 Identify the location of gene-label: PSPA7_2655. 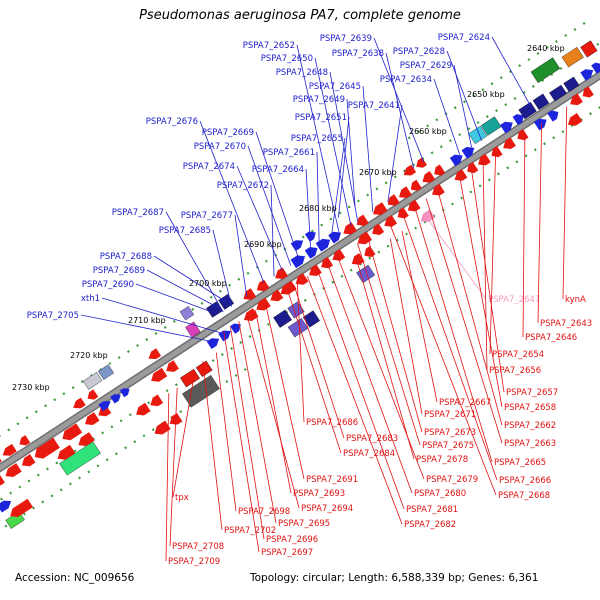
(317, 139).